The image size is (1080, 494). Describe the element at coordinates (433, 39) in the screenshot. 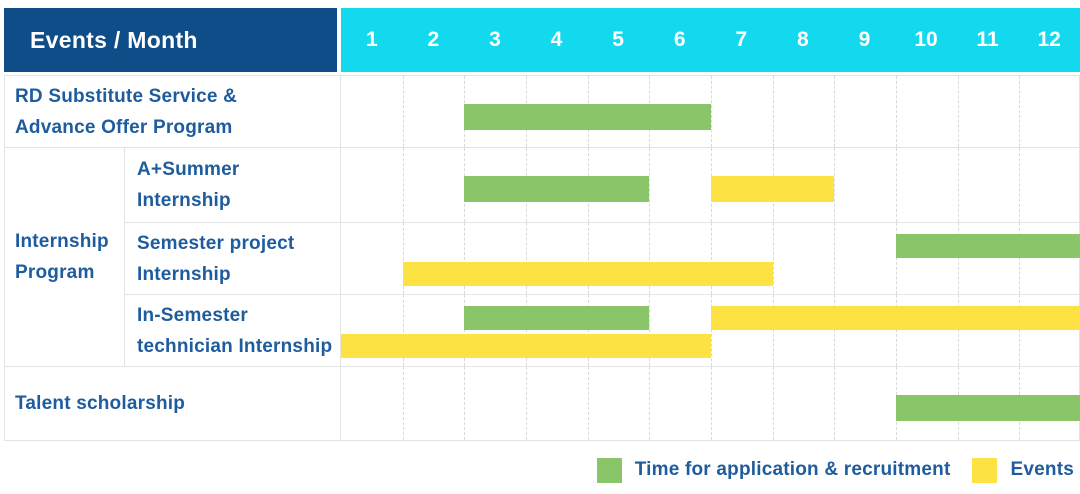

I see `month-label: 2` at that location.